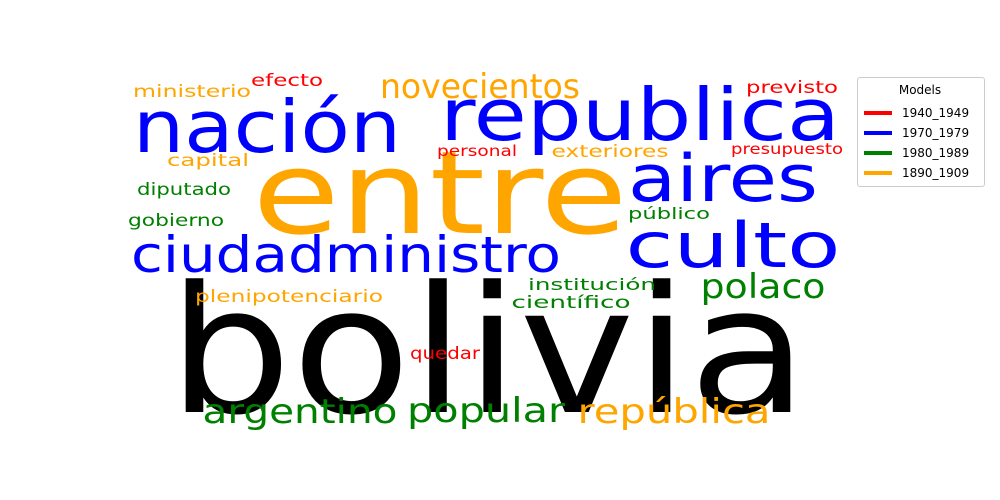 Image resolution: width=1000 pixels, height=500 pixels. I want to click on word-ministerio: ministerio, so click(192, 92).